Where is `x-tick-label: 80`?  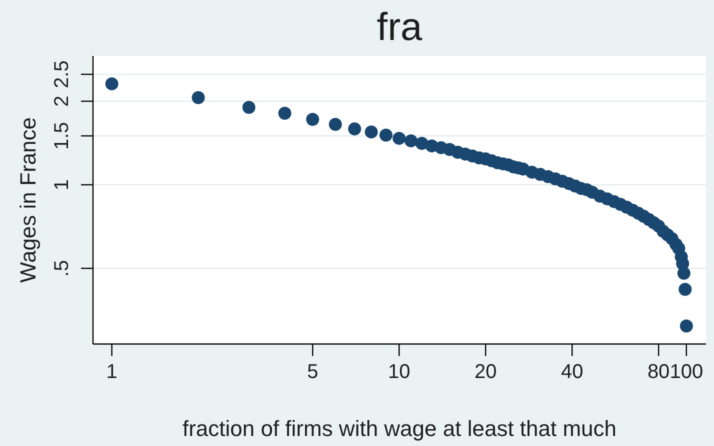
x-tick-label: 80 is located at coordinates (658, 372).